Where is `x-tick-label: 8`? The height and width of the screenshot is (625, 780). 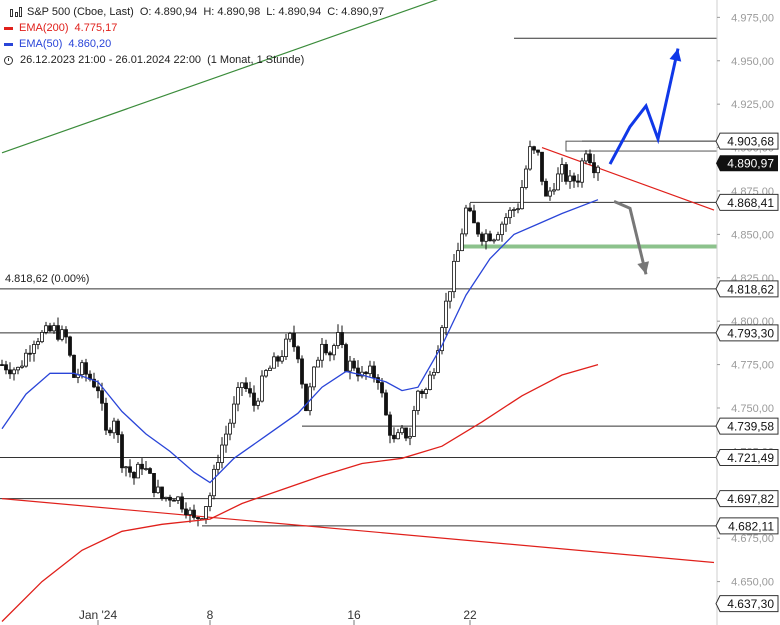 x-tick-label: 8 is located at coordinates (210, 615).